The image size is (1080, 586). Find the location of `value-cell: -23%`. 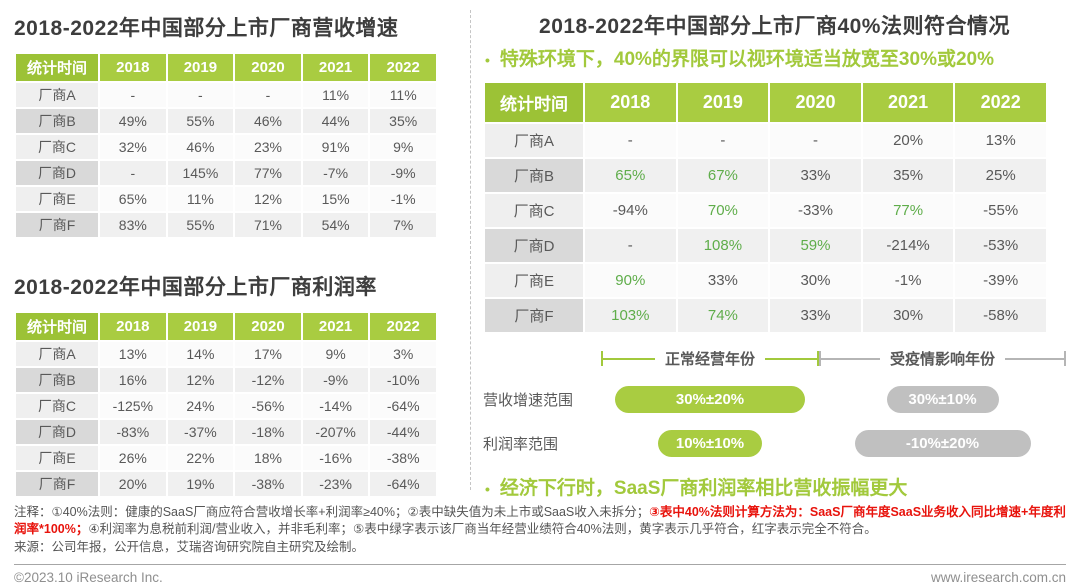

value-cell: -23% is located at coordinates (335, 484).